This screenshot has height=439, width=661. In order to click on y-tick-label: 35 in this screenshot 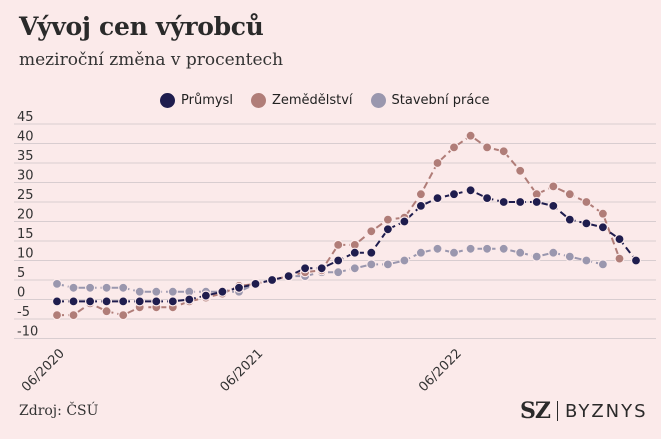, I will do `click(25, 156)`.